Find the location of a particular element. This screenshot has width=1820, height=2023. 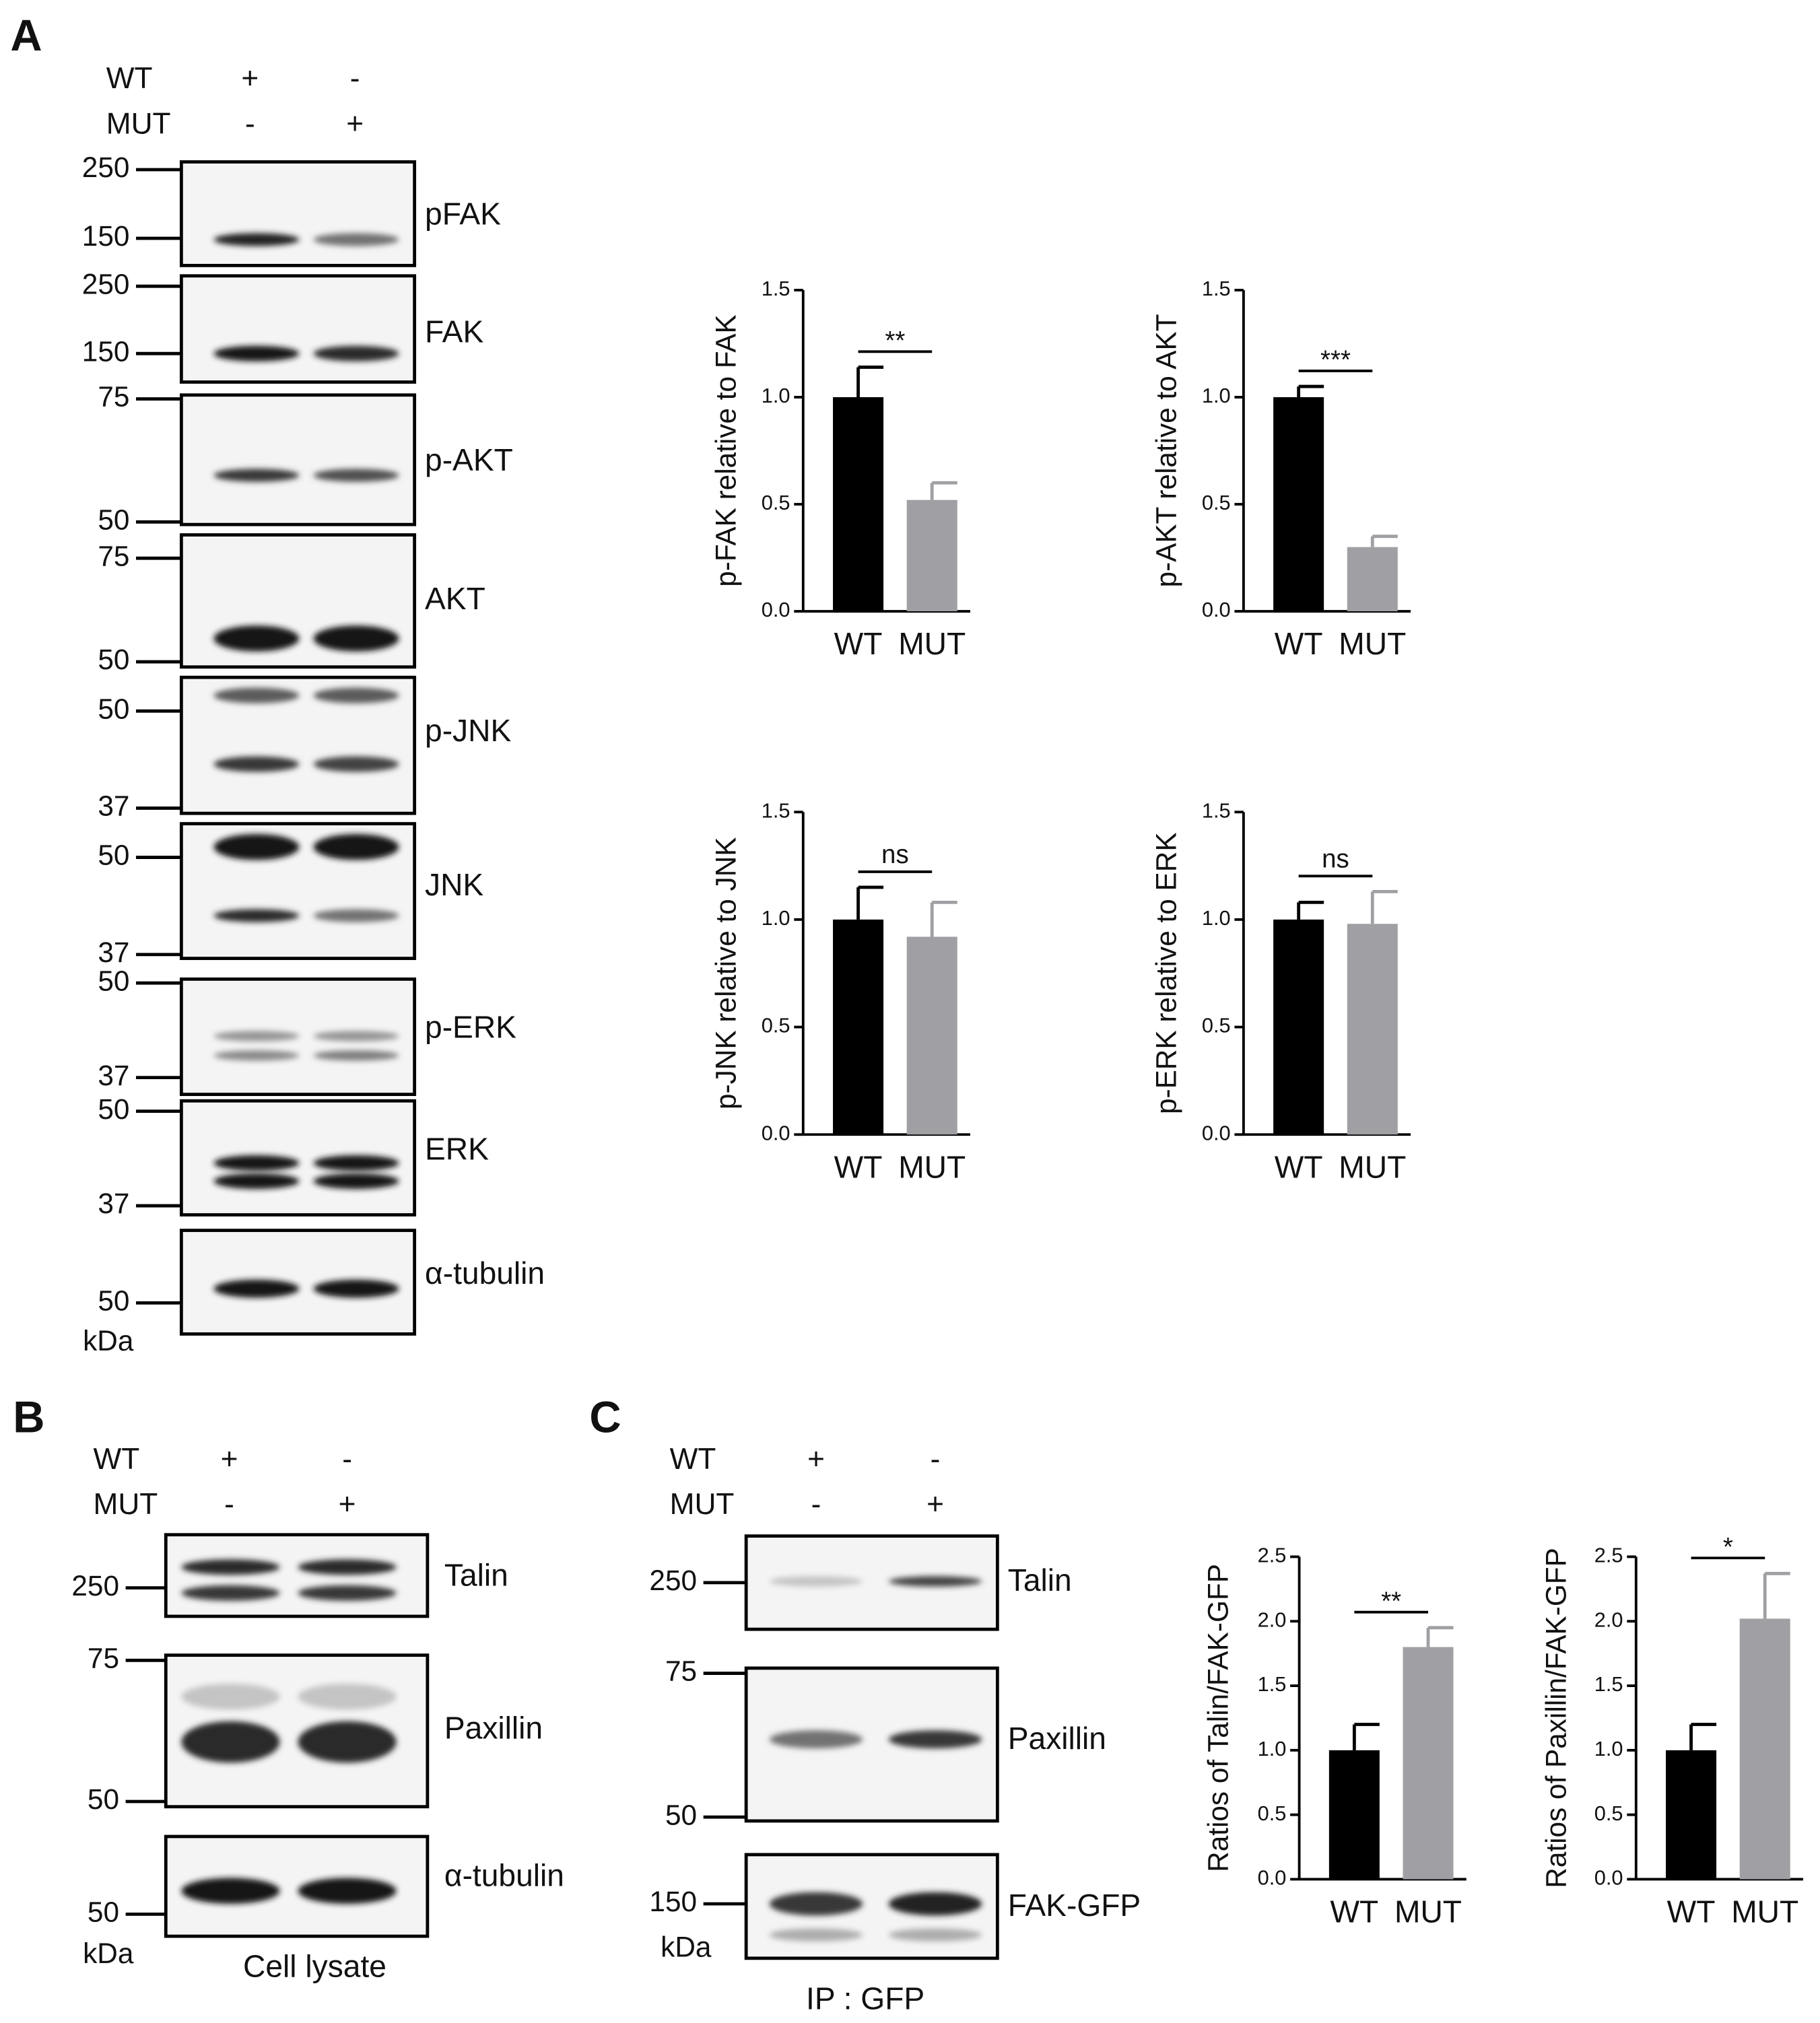

blot-label: Paxillin is located at coordinates (1057, 1739).